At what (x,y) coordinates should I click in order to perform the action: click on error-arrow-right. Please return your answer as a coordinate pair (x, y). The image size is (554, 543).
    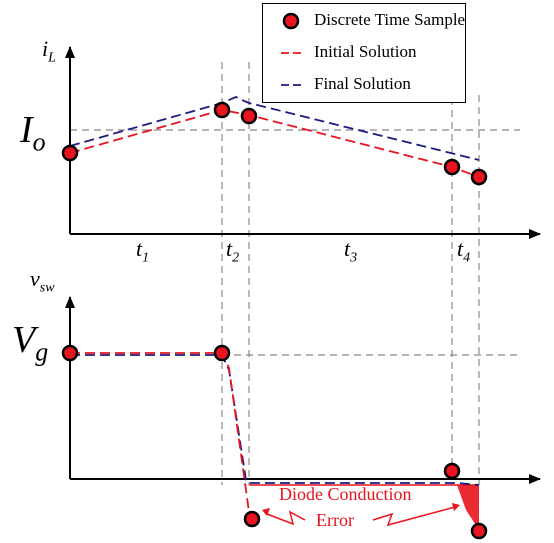
    Looking at the image, I should click on (414, 516).